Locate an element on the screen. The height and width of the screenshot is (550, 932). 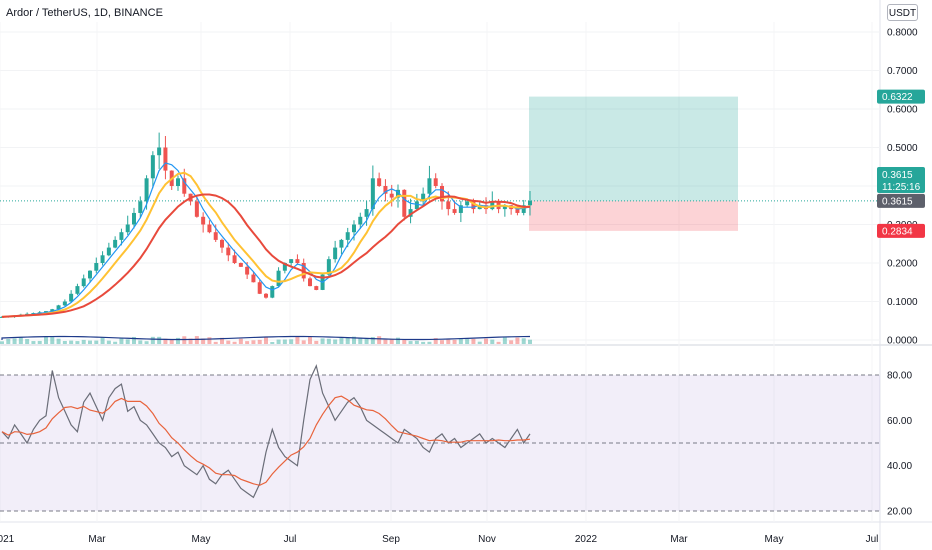
price-tick-label: 0.6000 is located at coordinates (902, 110).